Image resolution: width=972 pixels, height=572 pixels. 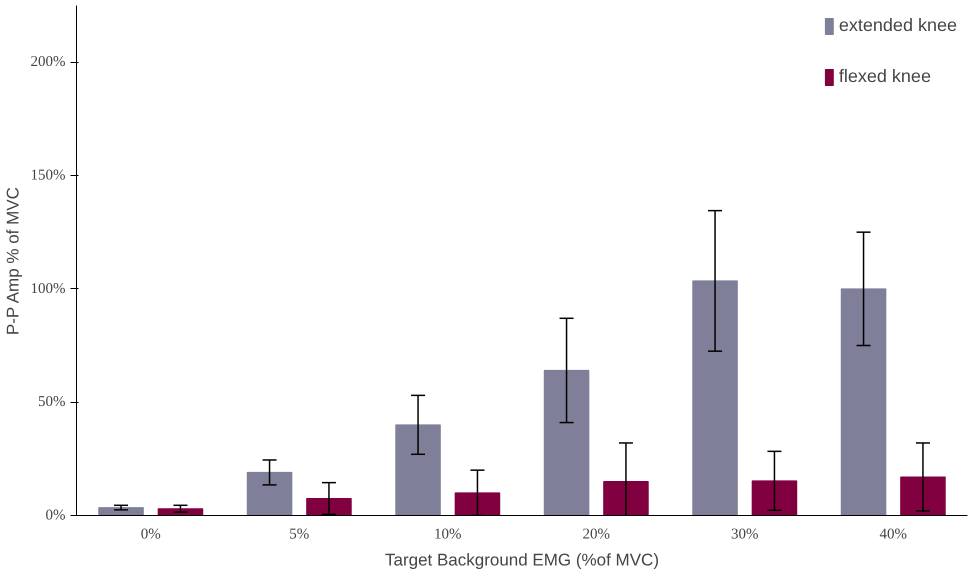 What do you see at coordinates (744, 534) in the screenshot?
I see `x-tick-label: 30%` at bounding box center [744, 534].